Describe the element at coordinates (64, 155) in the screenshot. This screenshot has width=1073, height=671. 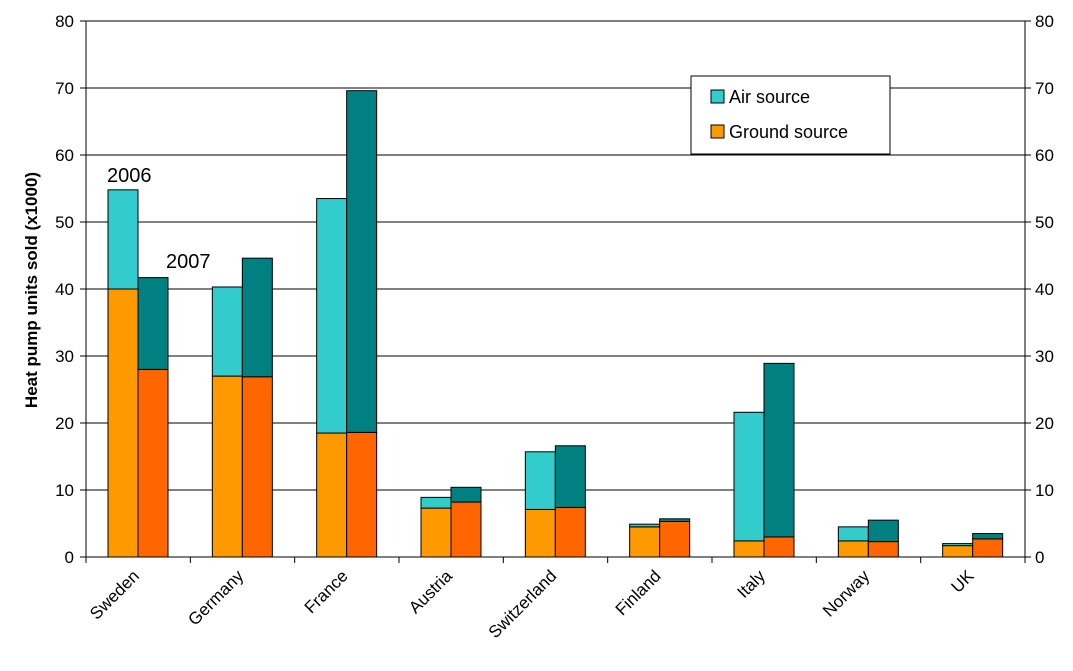
I see `y-tick-label-left-60: 60` at that location.